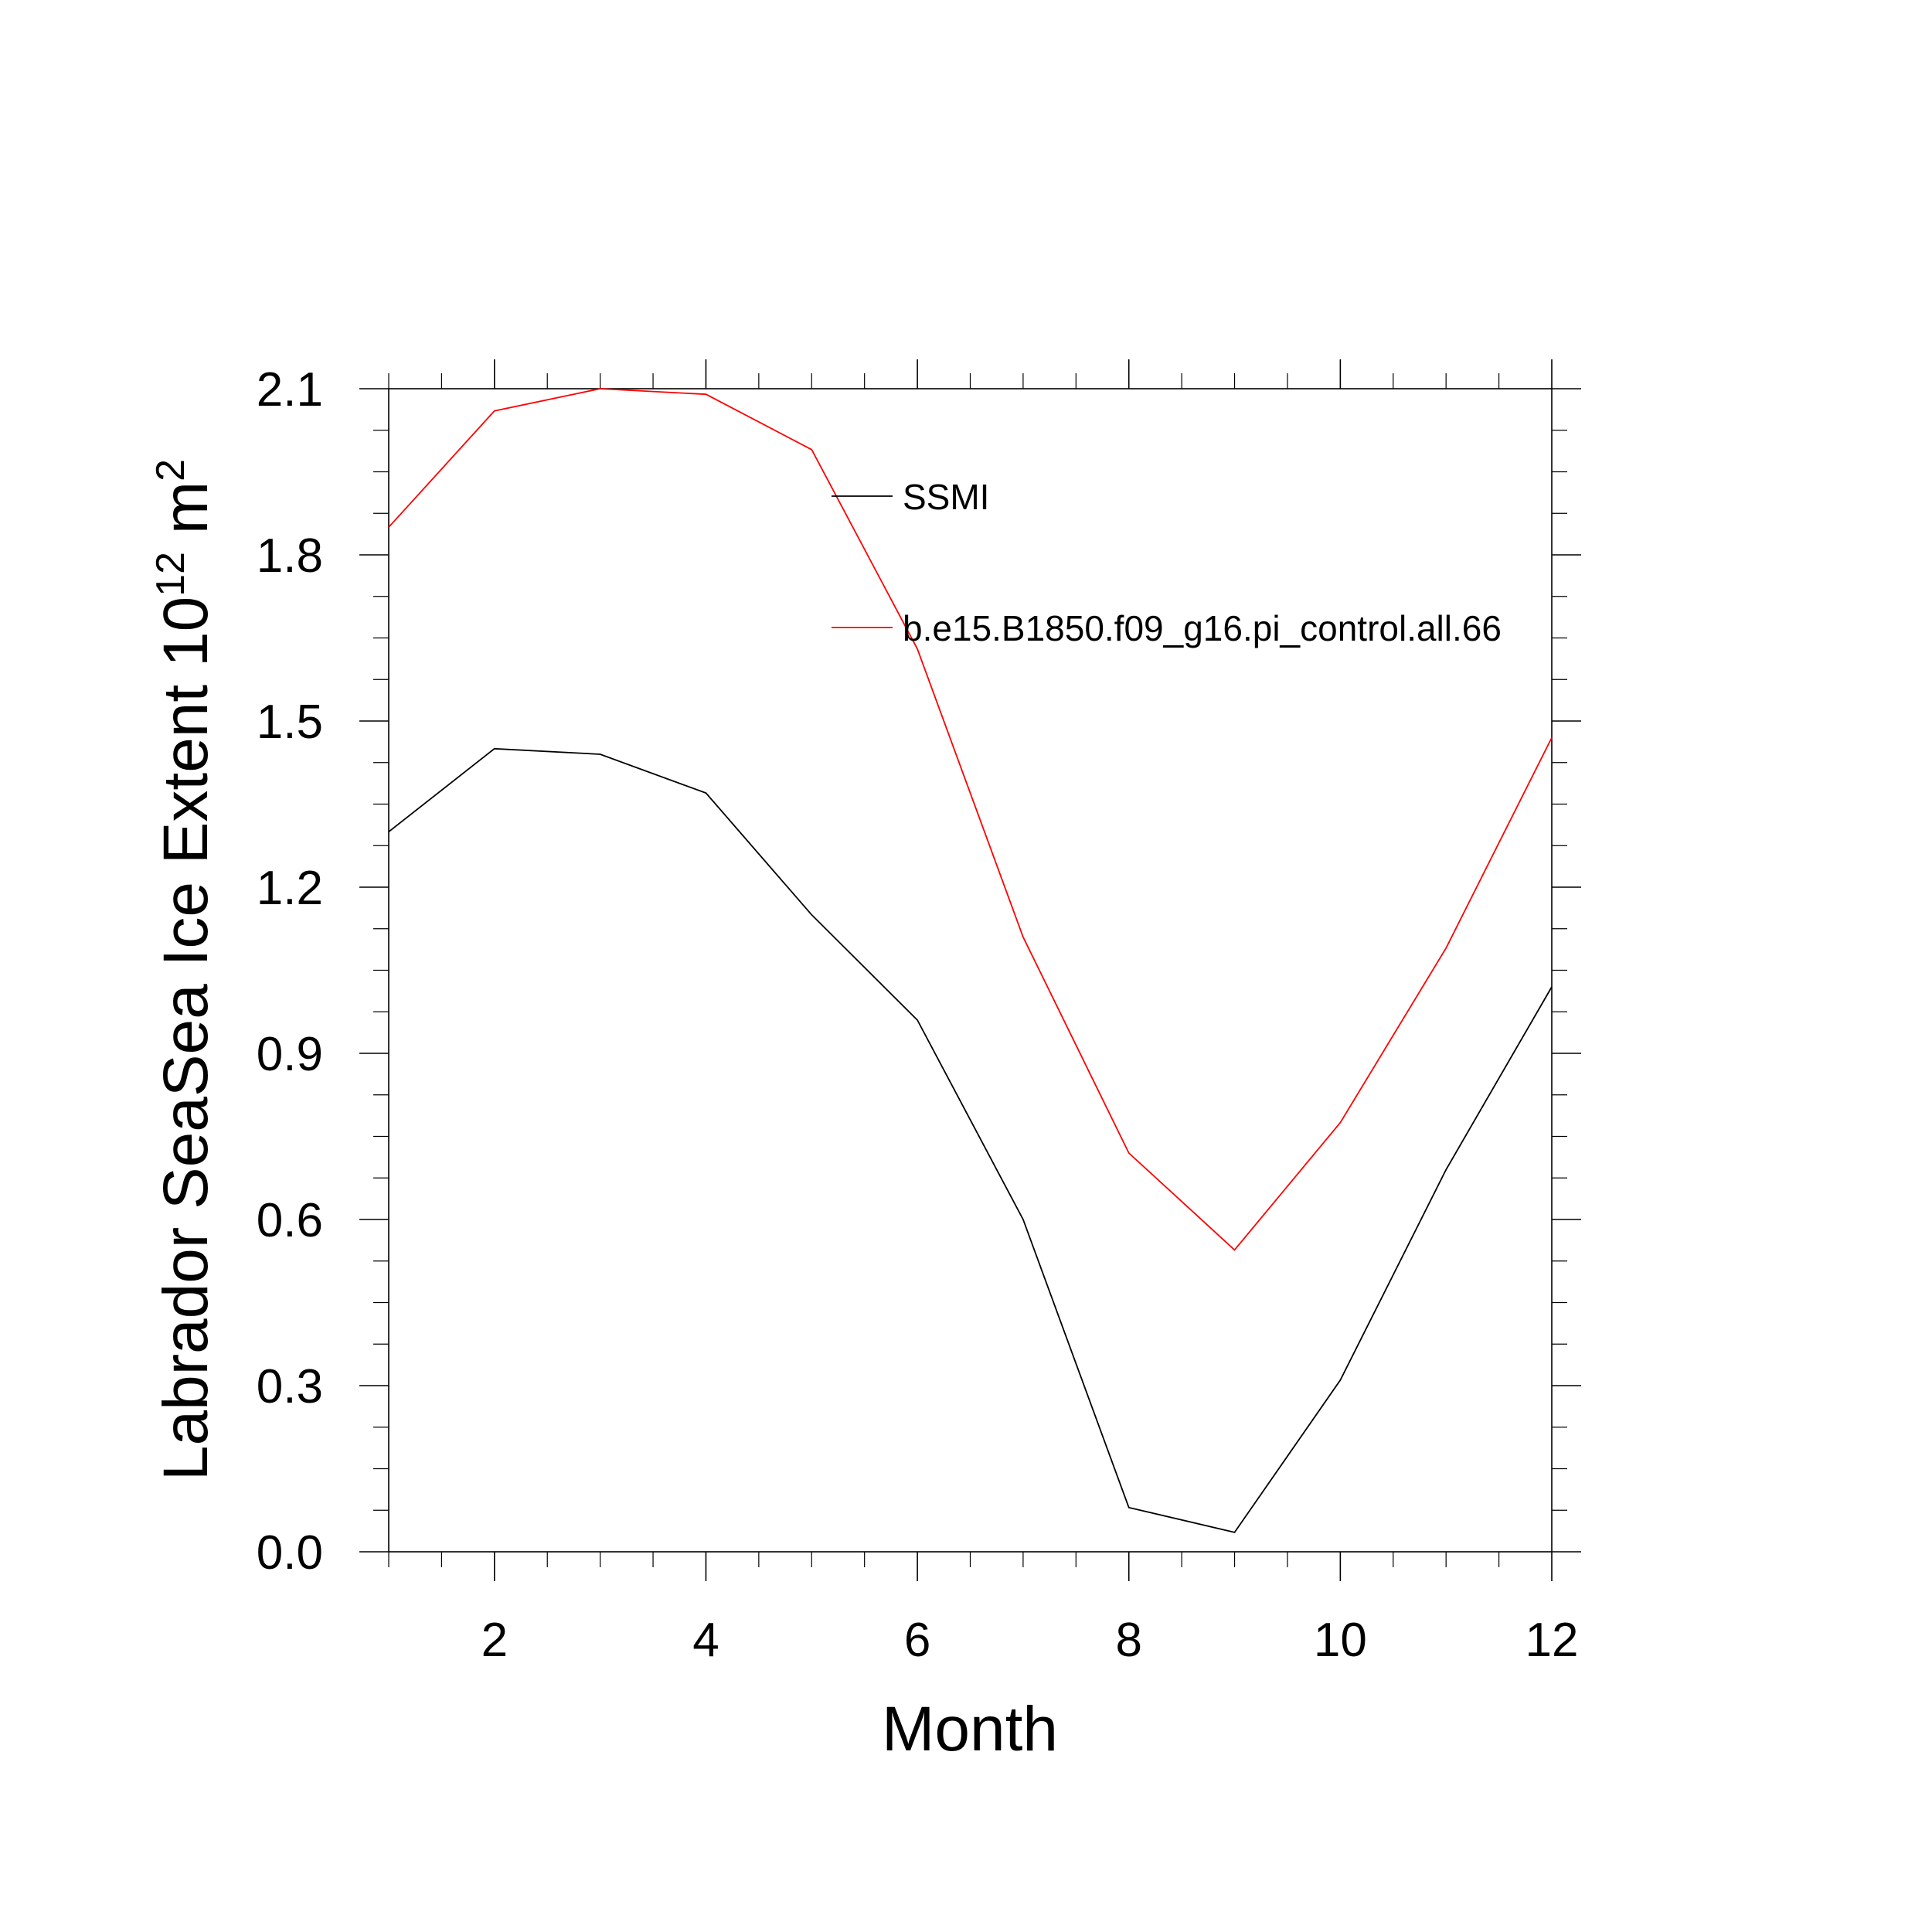 The image size is (1932, 1932). What do you see at coordinates (290, 723) in the screenshot?
I see `y-tick-label: 1.5` at bounding box center [290, 723].